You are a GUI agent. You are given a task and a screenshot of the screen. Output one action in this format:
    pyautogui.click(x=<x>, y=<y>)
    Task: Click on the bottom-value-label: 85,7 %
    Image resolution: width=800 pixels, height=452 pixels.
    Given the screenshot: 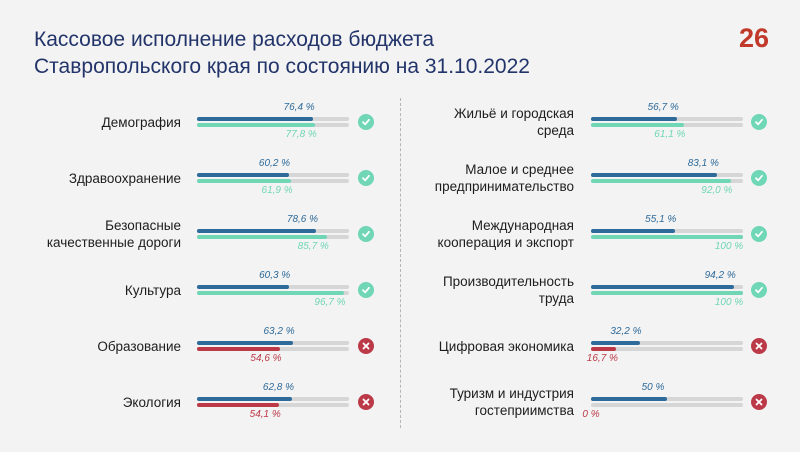 What is the action you would take?
    pyautogui.click(x=313, y=246)
    